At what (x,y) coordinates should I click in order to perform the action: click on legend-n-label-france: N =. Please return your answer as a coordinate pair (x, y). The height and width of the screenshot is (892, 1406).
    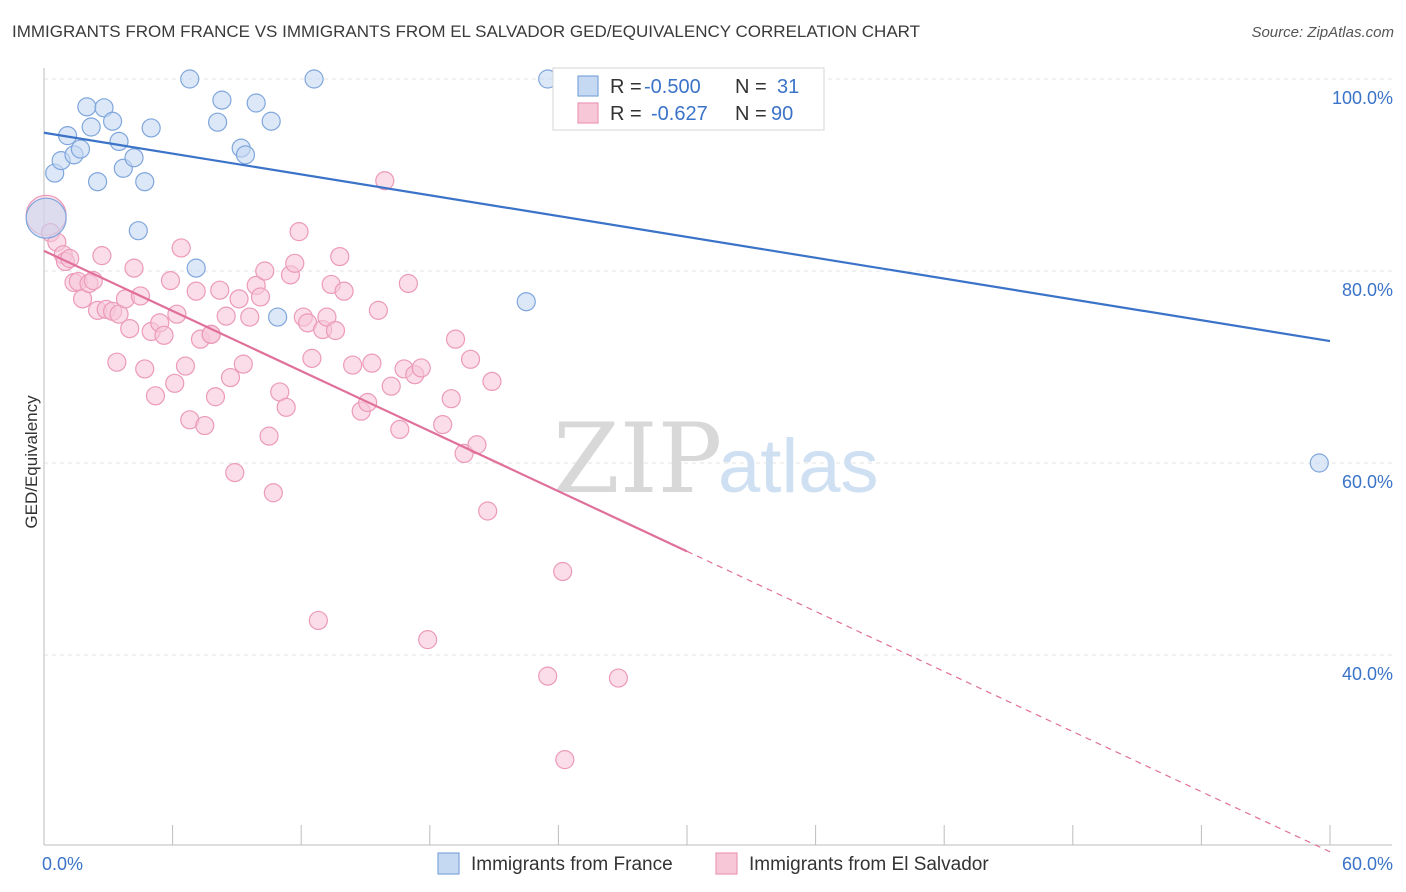
    Looking at the image, I should click on (751, 87).